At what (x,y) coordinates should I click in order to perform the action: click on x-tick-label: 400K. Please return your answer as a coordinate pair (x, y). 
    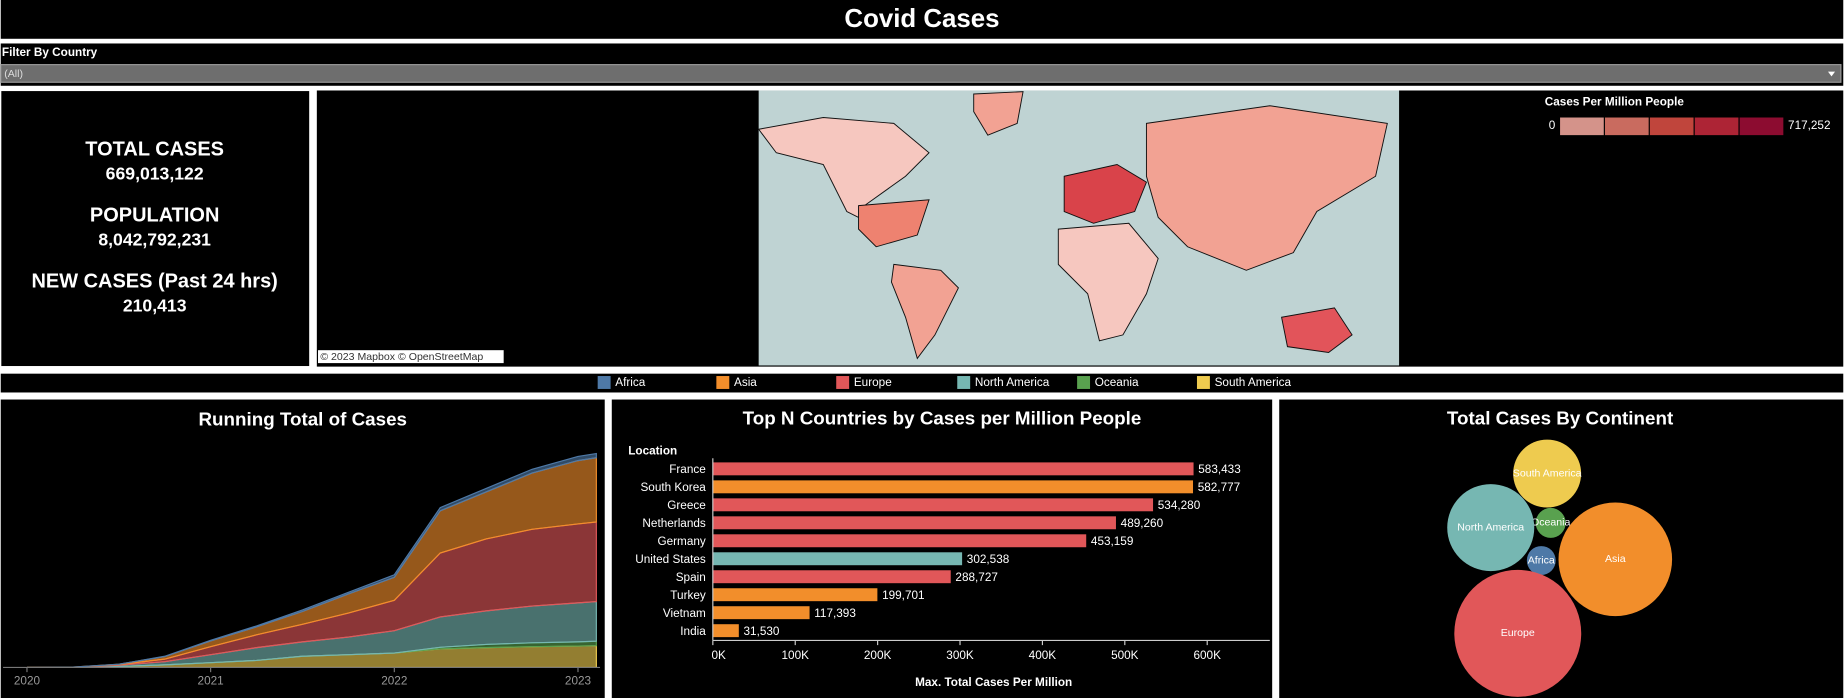
    Looking at the image, I should click on (1043, 655).